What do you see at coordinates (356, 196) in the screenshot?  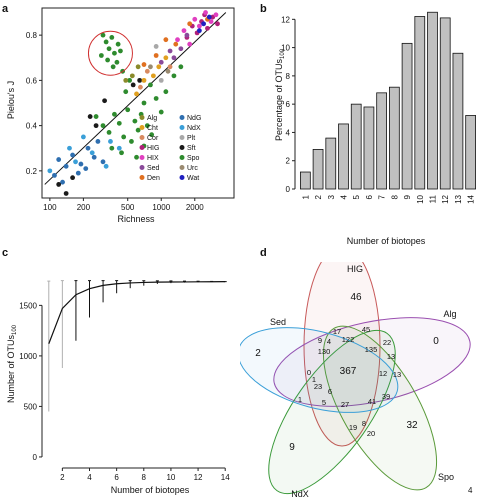 I see `bar-x-tick-label: 5` at bounding box center [356, 196].